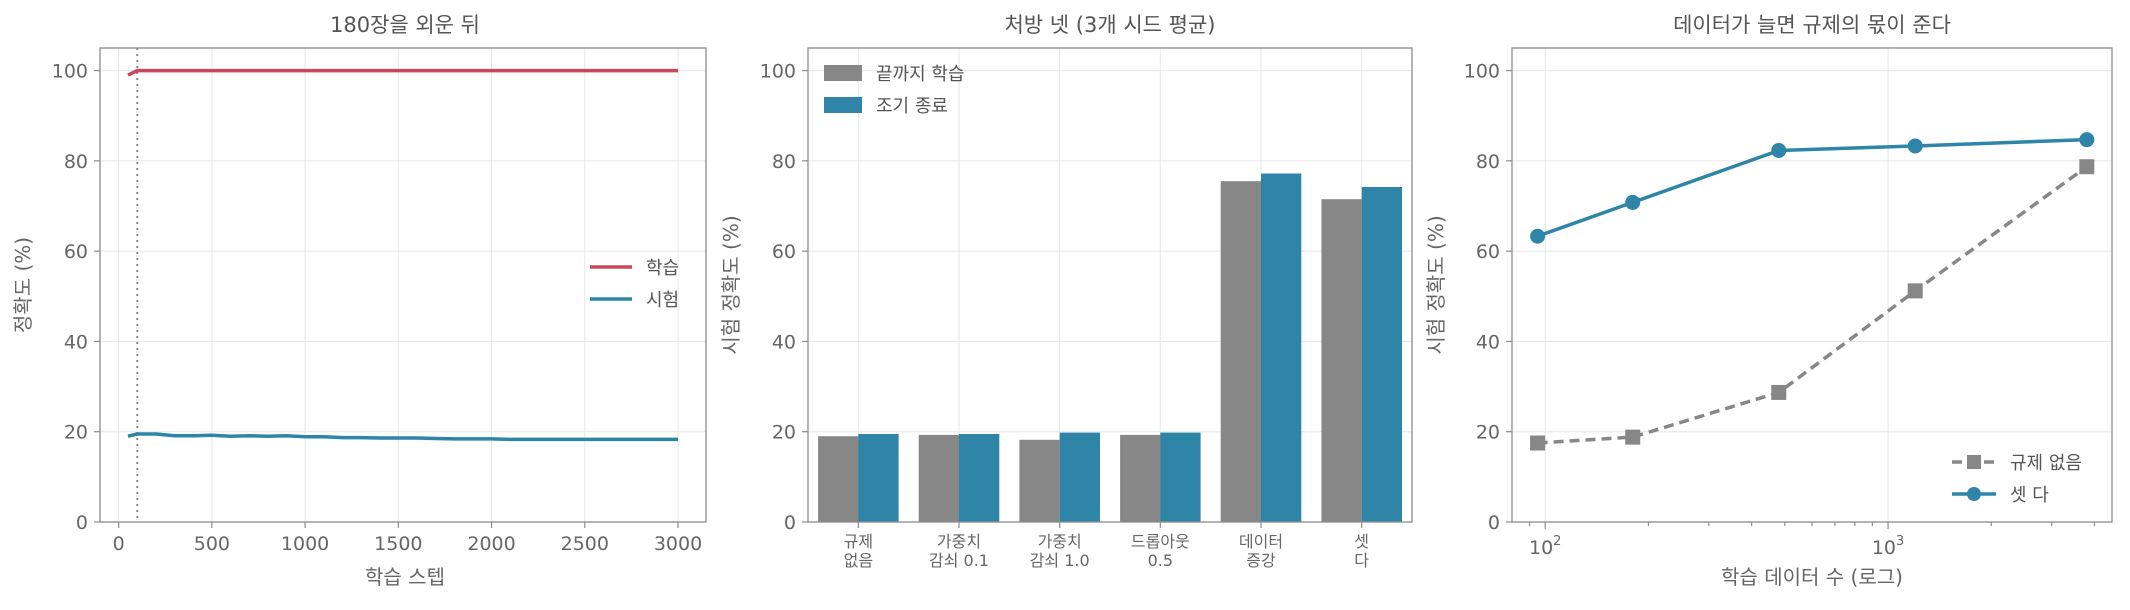 This screenshot has height=610, width=2130. I want to click on panel2-y-tick-label: 0, so click(790, 523).